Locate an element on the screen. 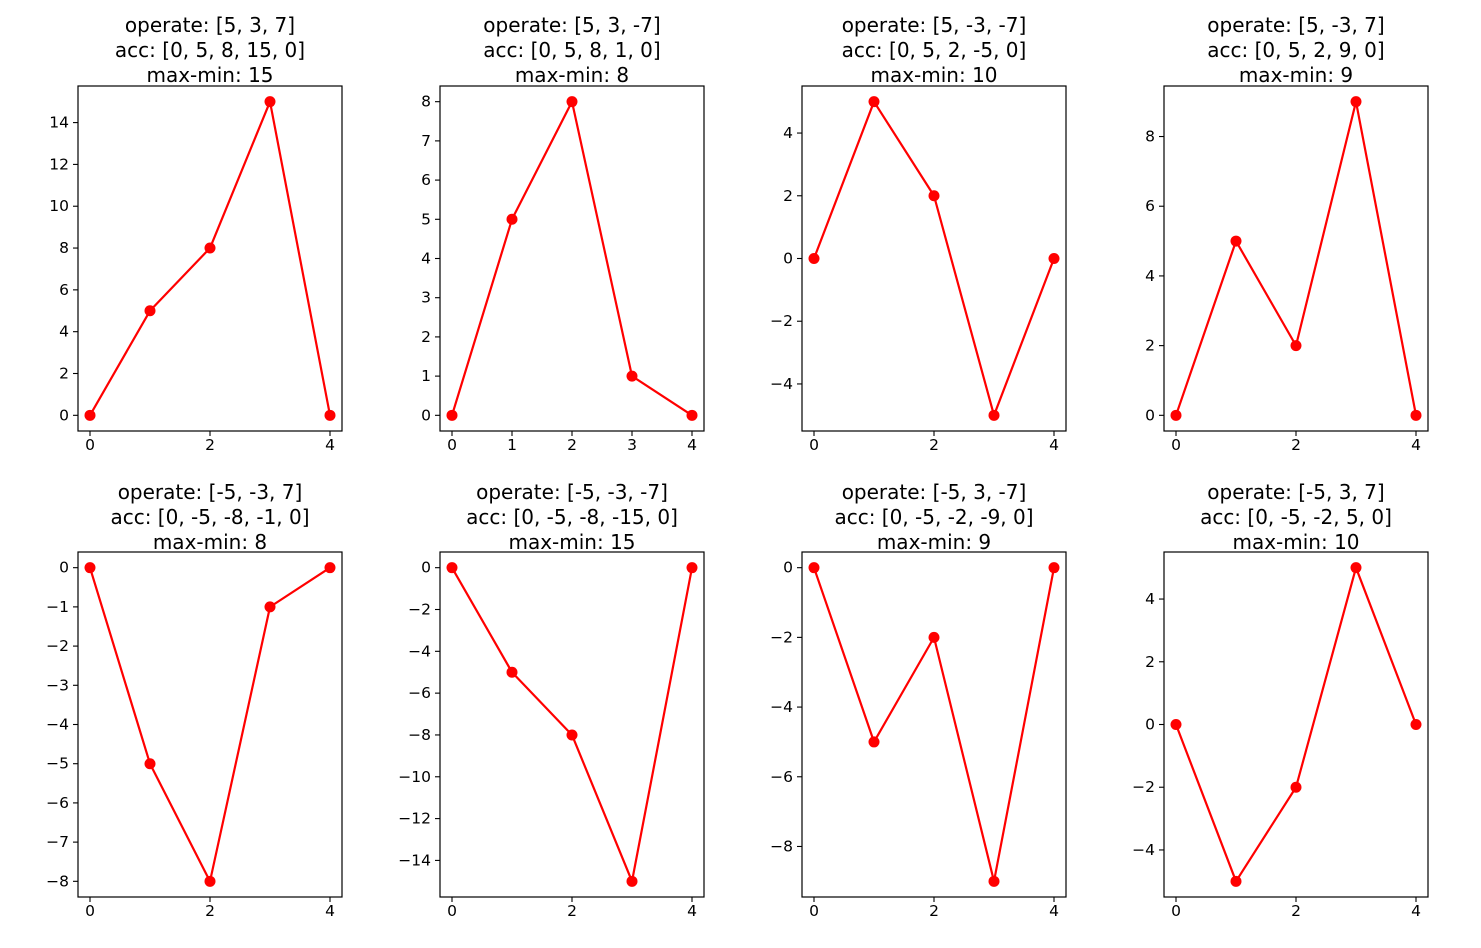 Image resolution: width=1481 pixels, height=948 pixels. y-tick-label: 10 is located at coordinates (59, 206).